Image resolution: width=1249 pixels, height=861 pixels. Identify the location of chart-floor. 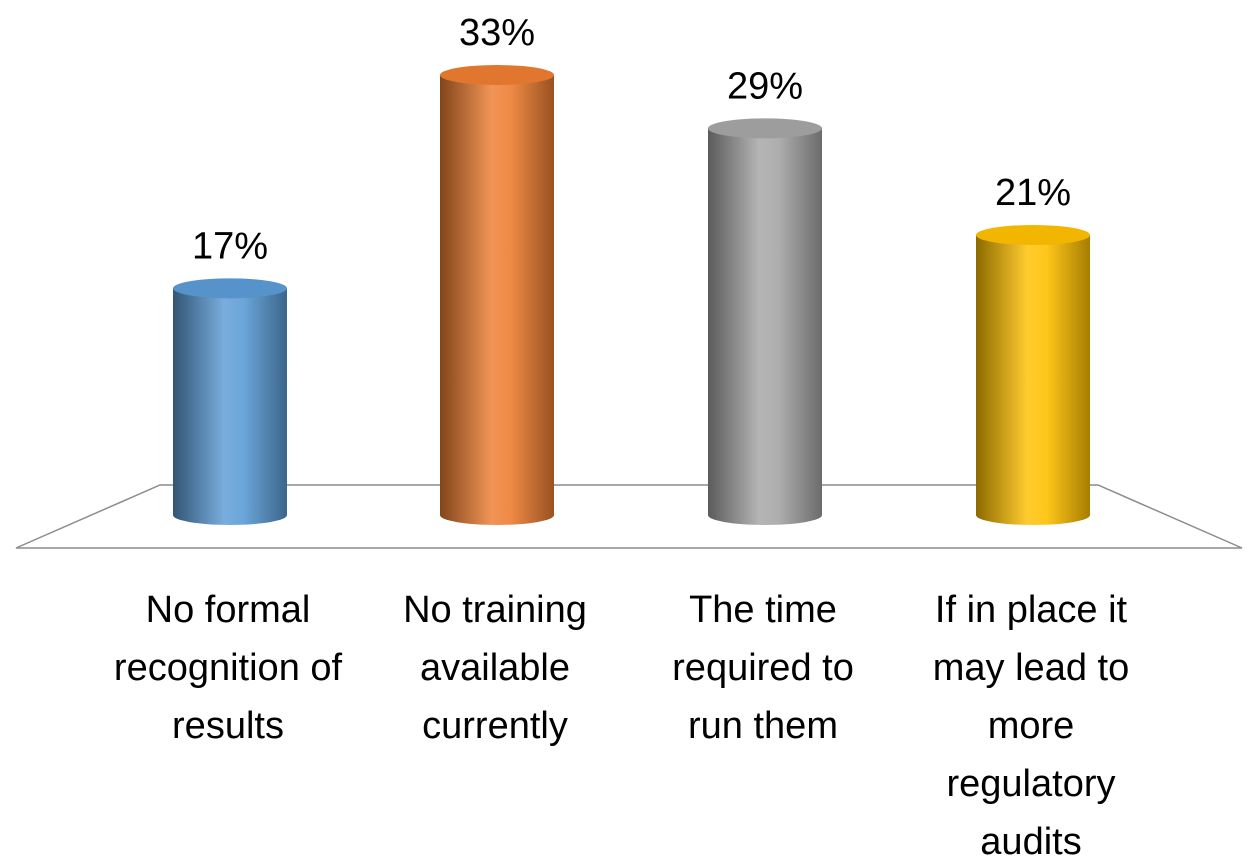
(629, 516).